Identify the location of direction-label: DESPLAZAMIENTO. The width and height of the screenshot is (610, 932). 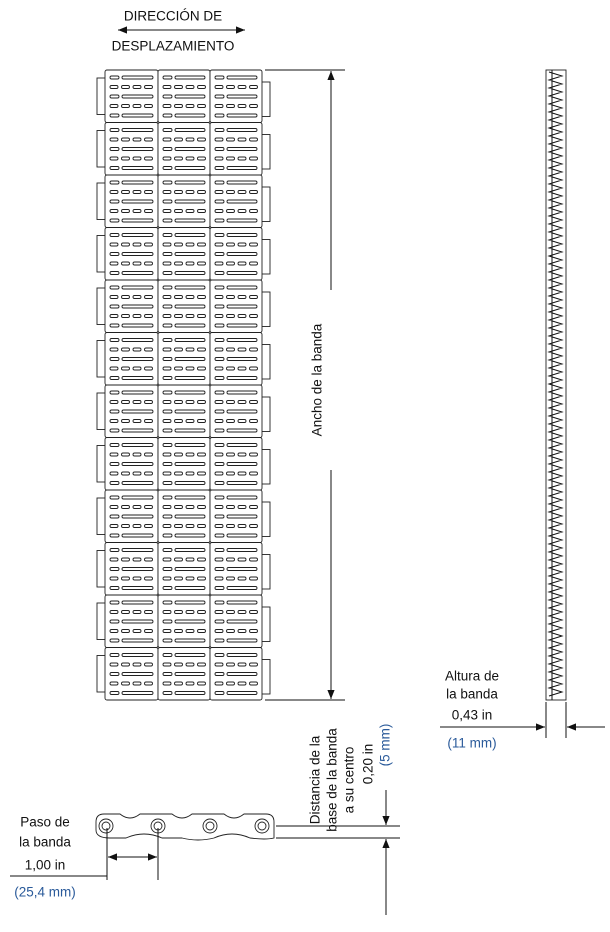
(173, 46).